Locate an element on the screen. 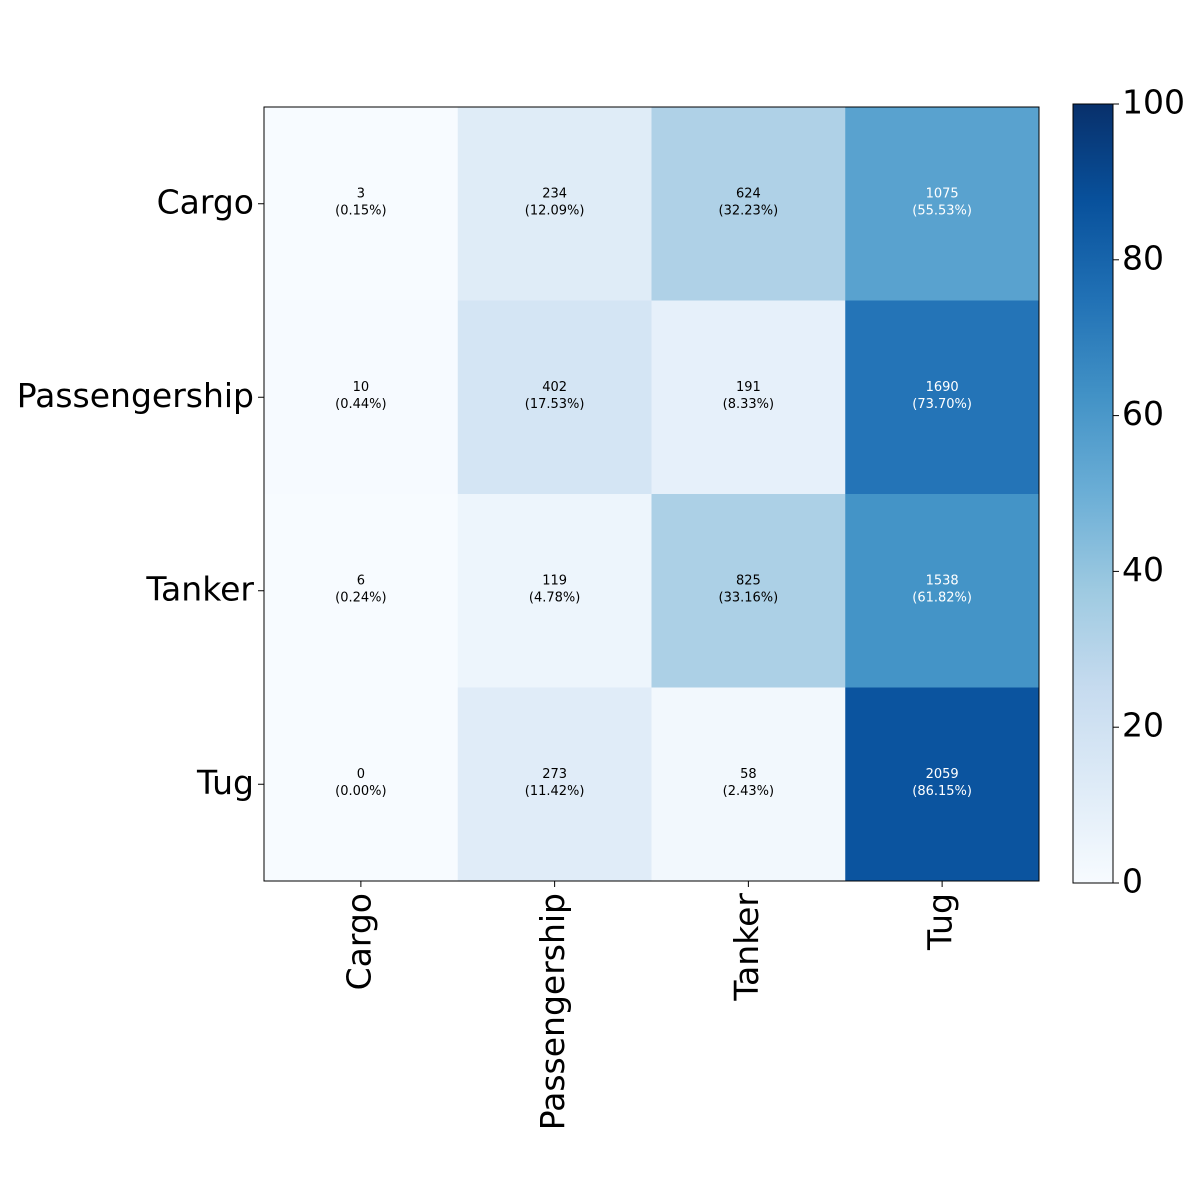 This screenshot has height=1204, width=1200. colorbar-tick-label: 60 is located at coordinates (1143, 413).